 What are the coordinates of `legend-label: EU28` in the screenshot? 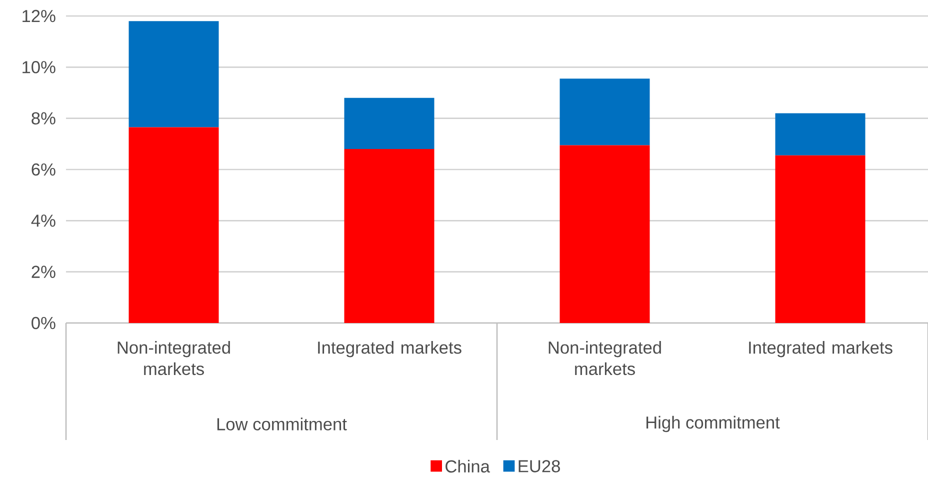 It's located at (539, 466).